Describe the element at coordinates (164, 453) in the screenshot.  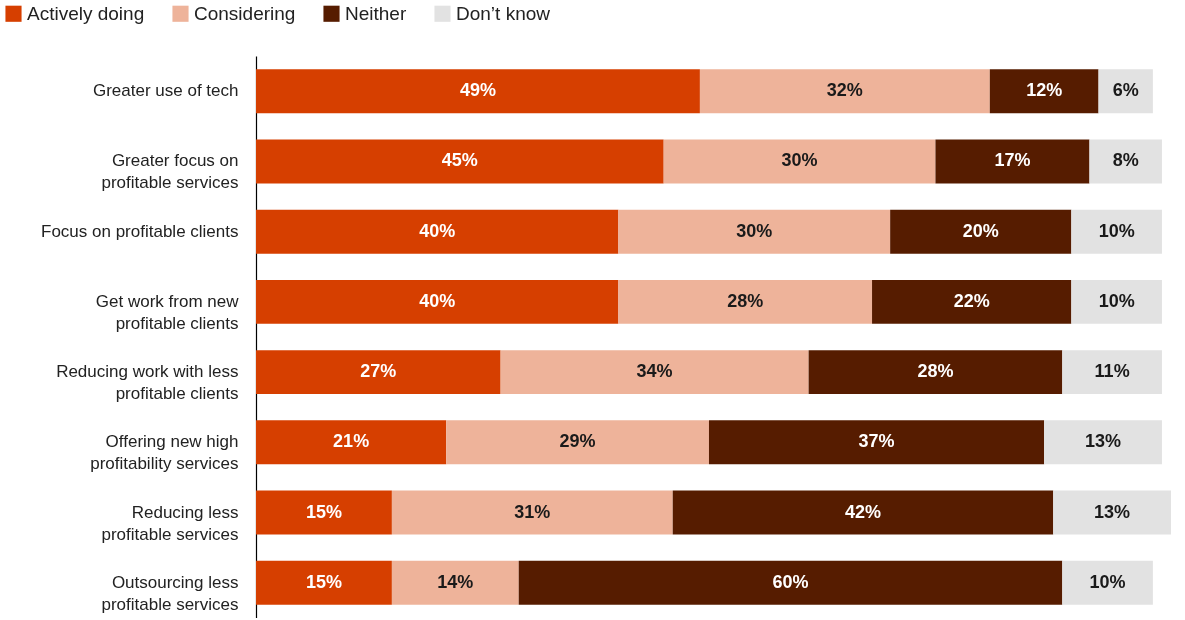
I see `y-tick-label: Offering new high profitability services` at that location.